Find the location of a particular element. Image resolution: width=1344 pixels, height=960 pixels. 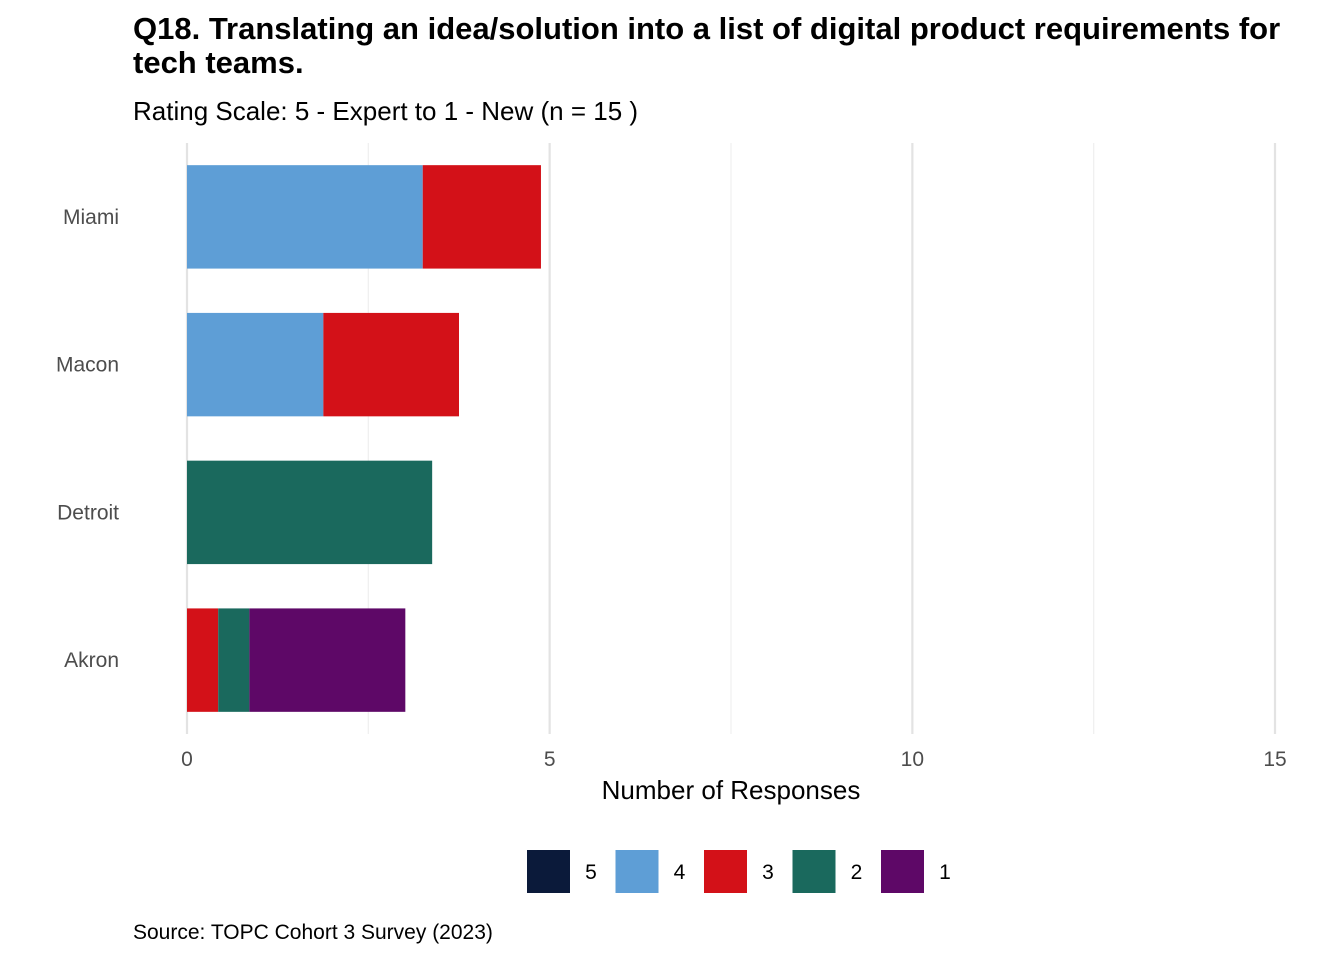

y-tick-label: Macon is located at coordinates (87, 365).